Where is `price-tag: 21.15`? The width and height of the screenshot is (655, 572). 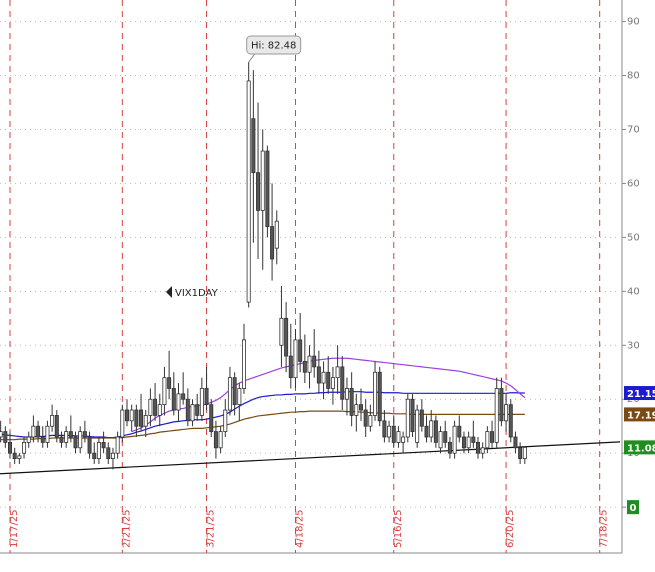 price-tag: 21.15 is located at coordinates (641, 394).